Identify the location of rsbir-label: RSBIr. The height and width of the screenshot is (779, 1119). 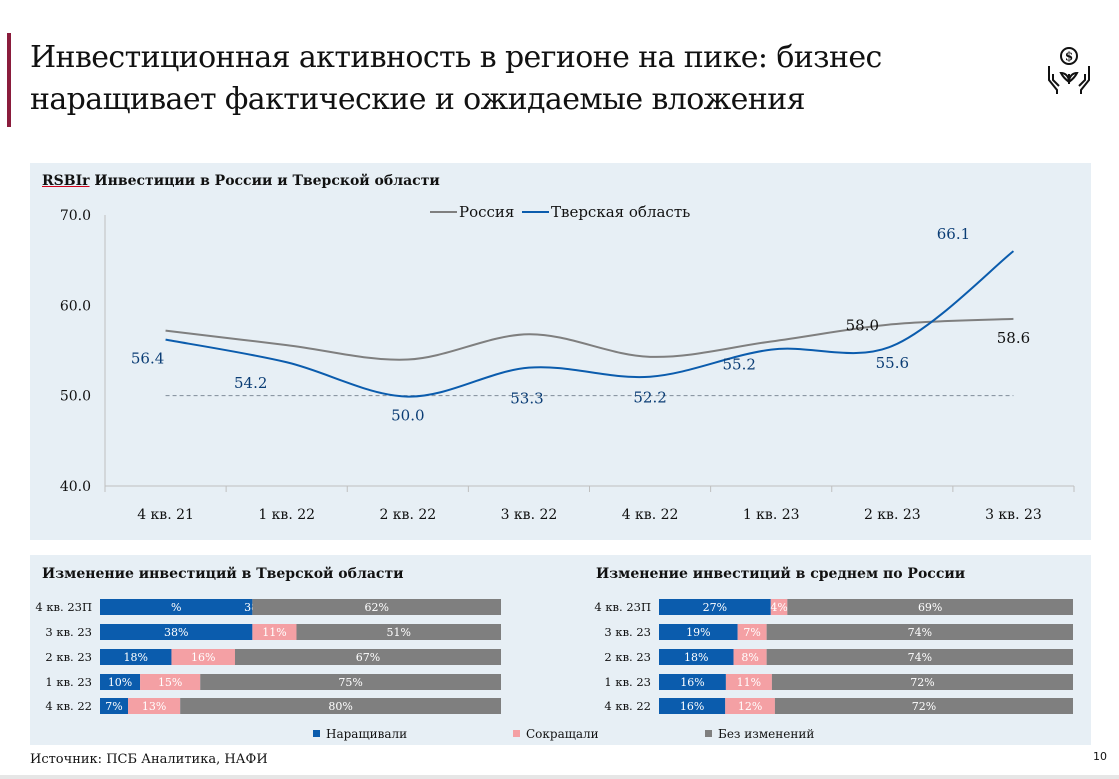
(66, 181).